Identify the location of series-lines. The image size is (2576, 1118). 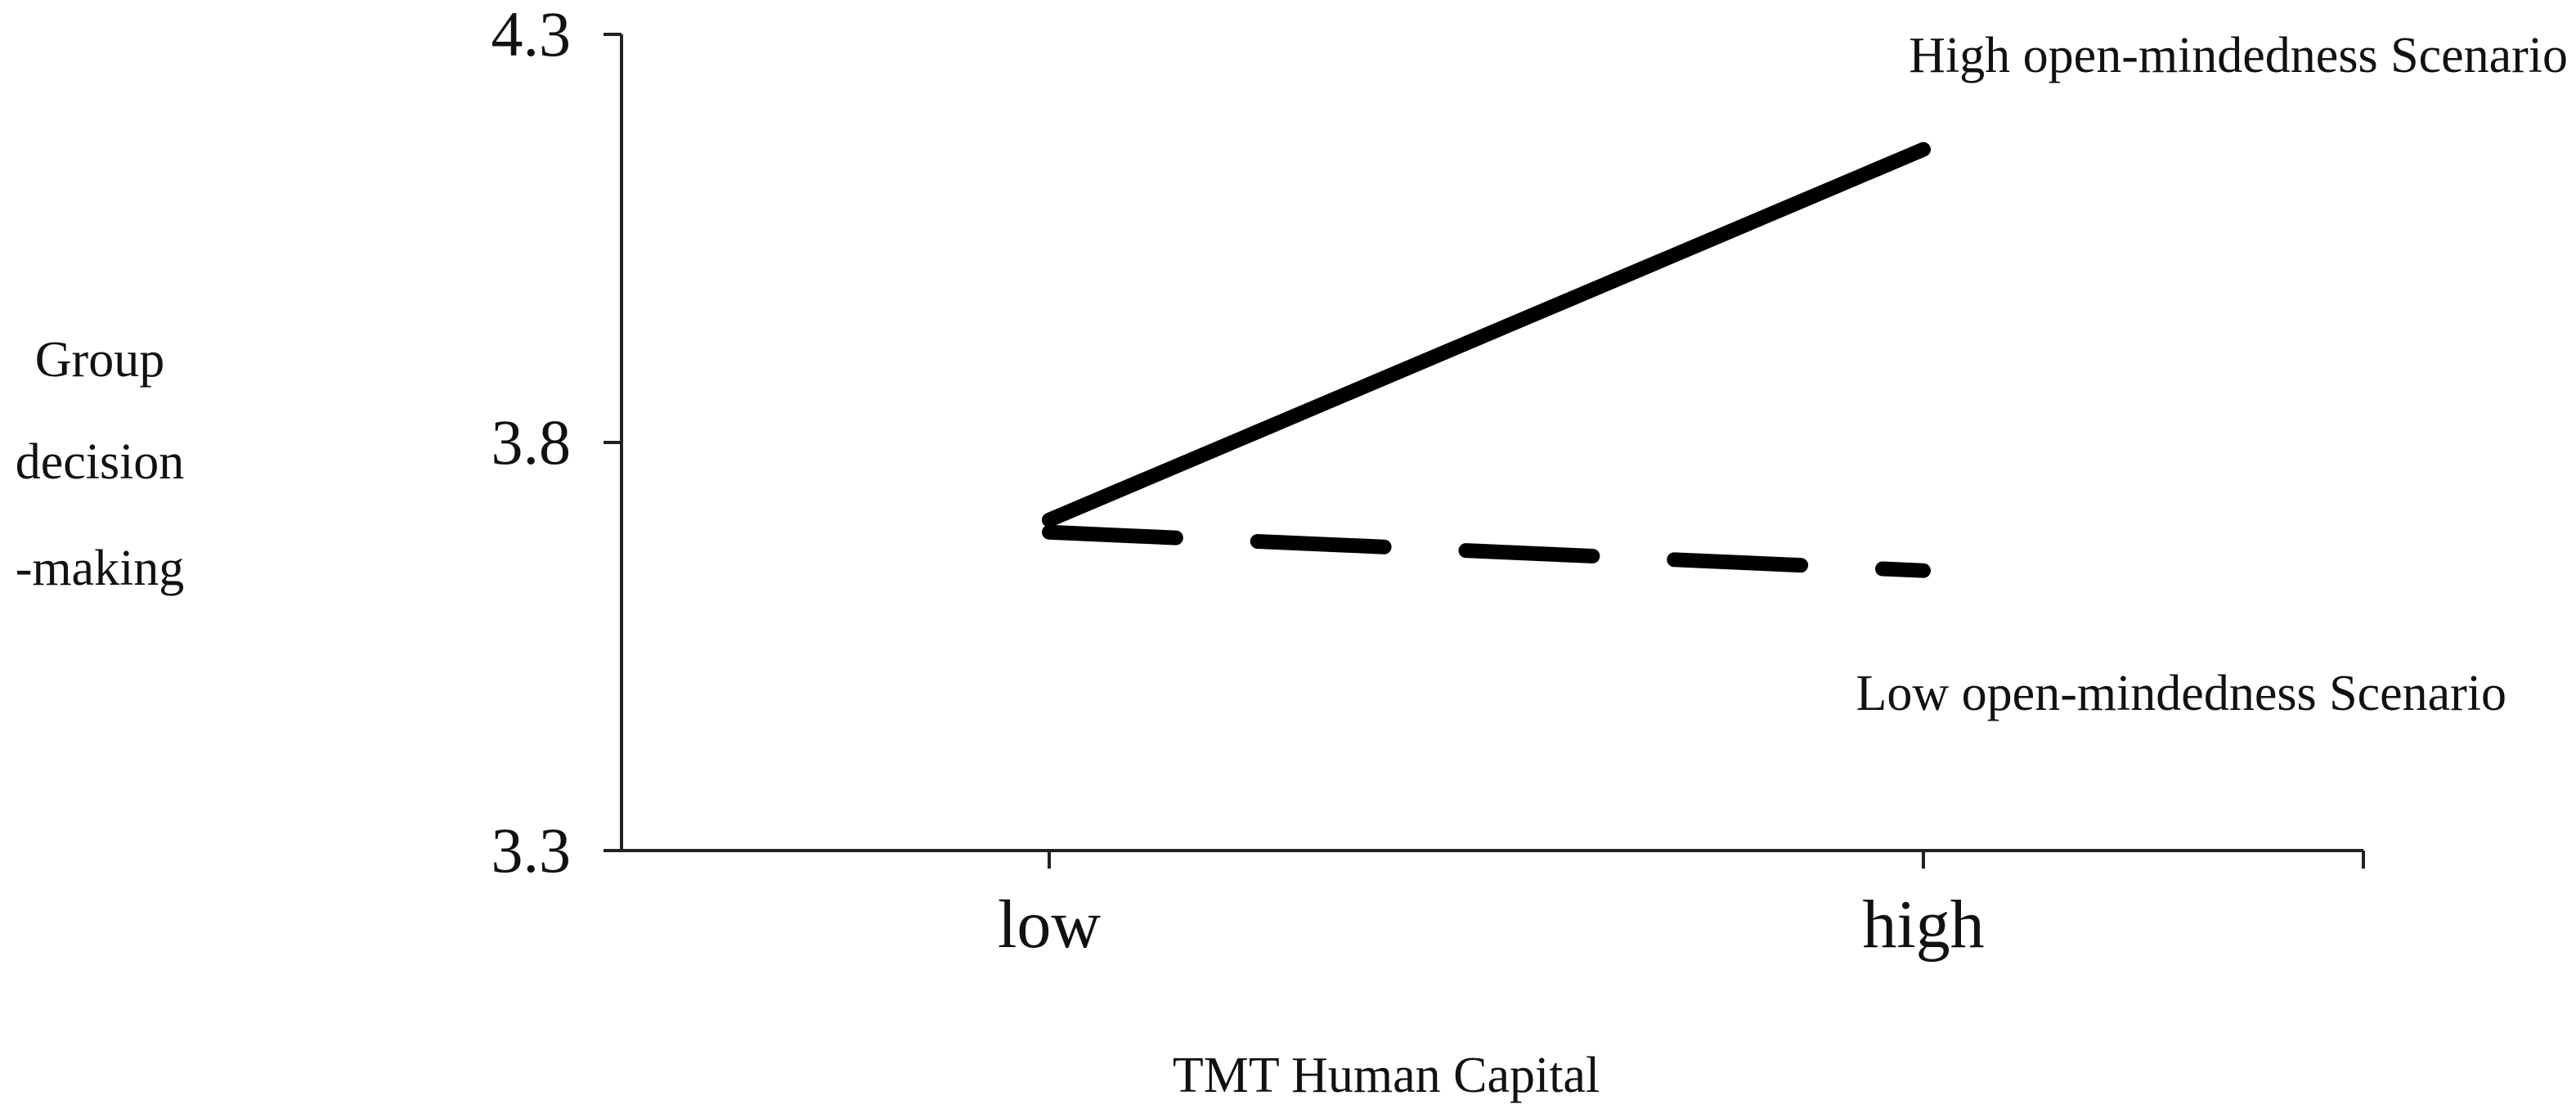
(1486, 359).